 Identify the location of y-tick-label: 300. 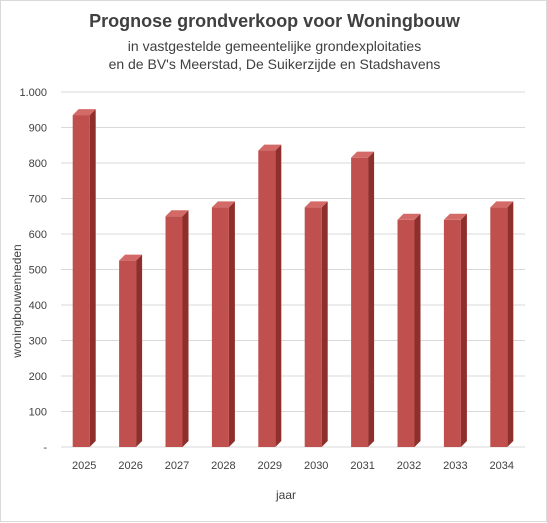
(38, 342).